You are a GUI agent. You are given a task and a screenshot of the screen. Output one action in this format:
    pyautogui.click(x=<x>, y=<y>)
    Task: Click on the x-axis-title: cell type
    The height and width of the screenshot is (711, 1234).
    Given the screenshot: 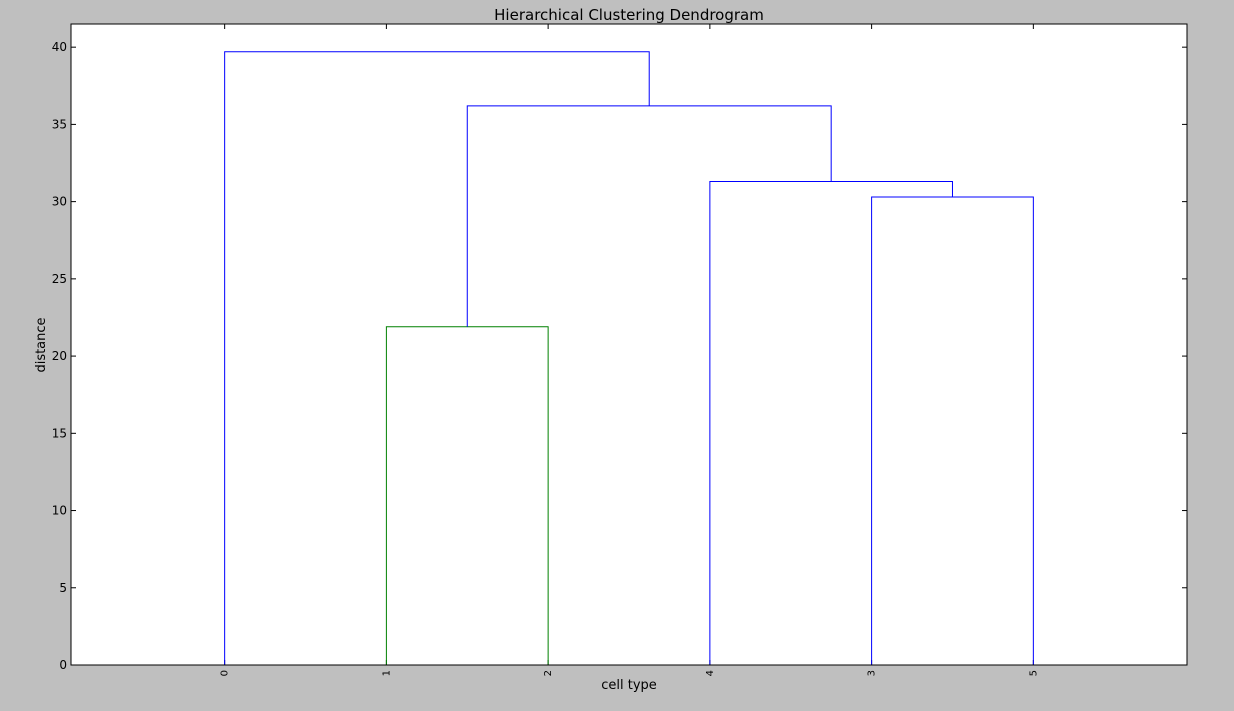 What is the action you would take?
    pyautogui.click(x=629, y=685)
    